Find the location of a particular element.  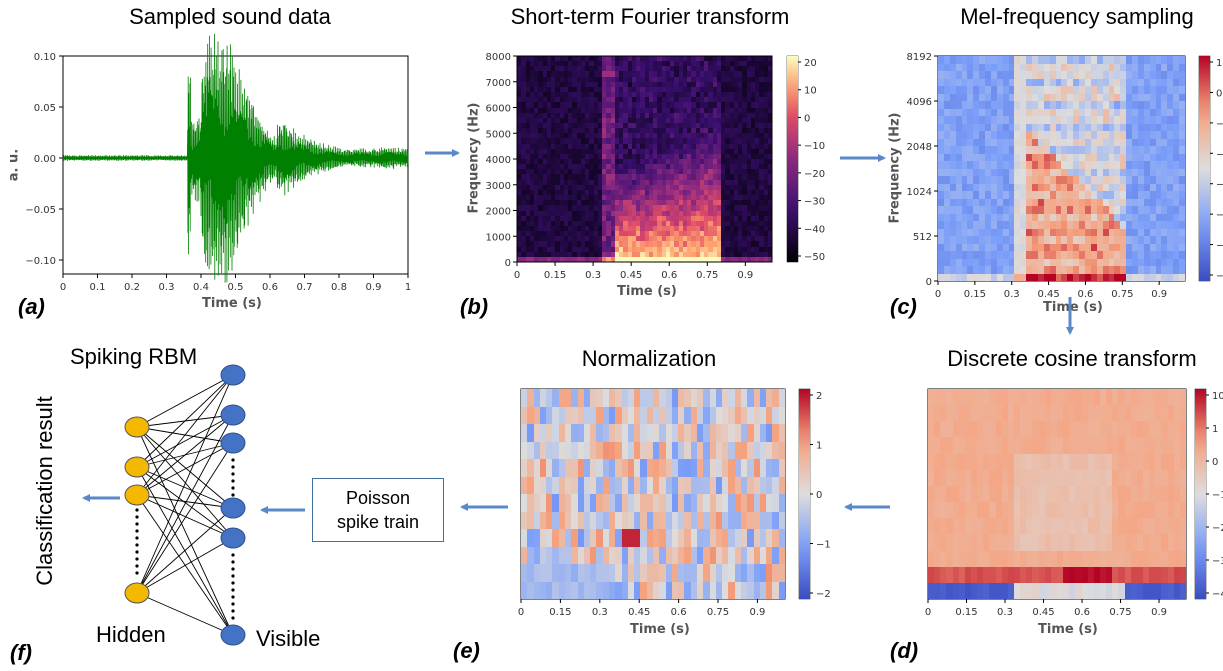

d-xtick-label: 0.9 is located at coordinates (1159, 612).